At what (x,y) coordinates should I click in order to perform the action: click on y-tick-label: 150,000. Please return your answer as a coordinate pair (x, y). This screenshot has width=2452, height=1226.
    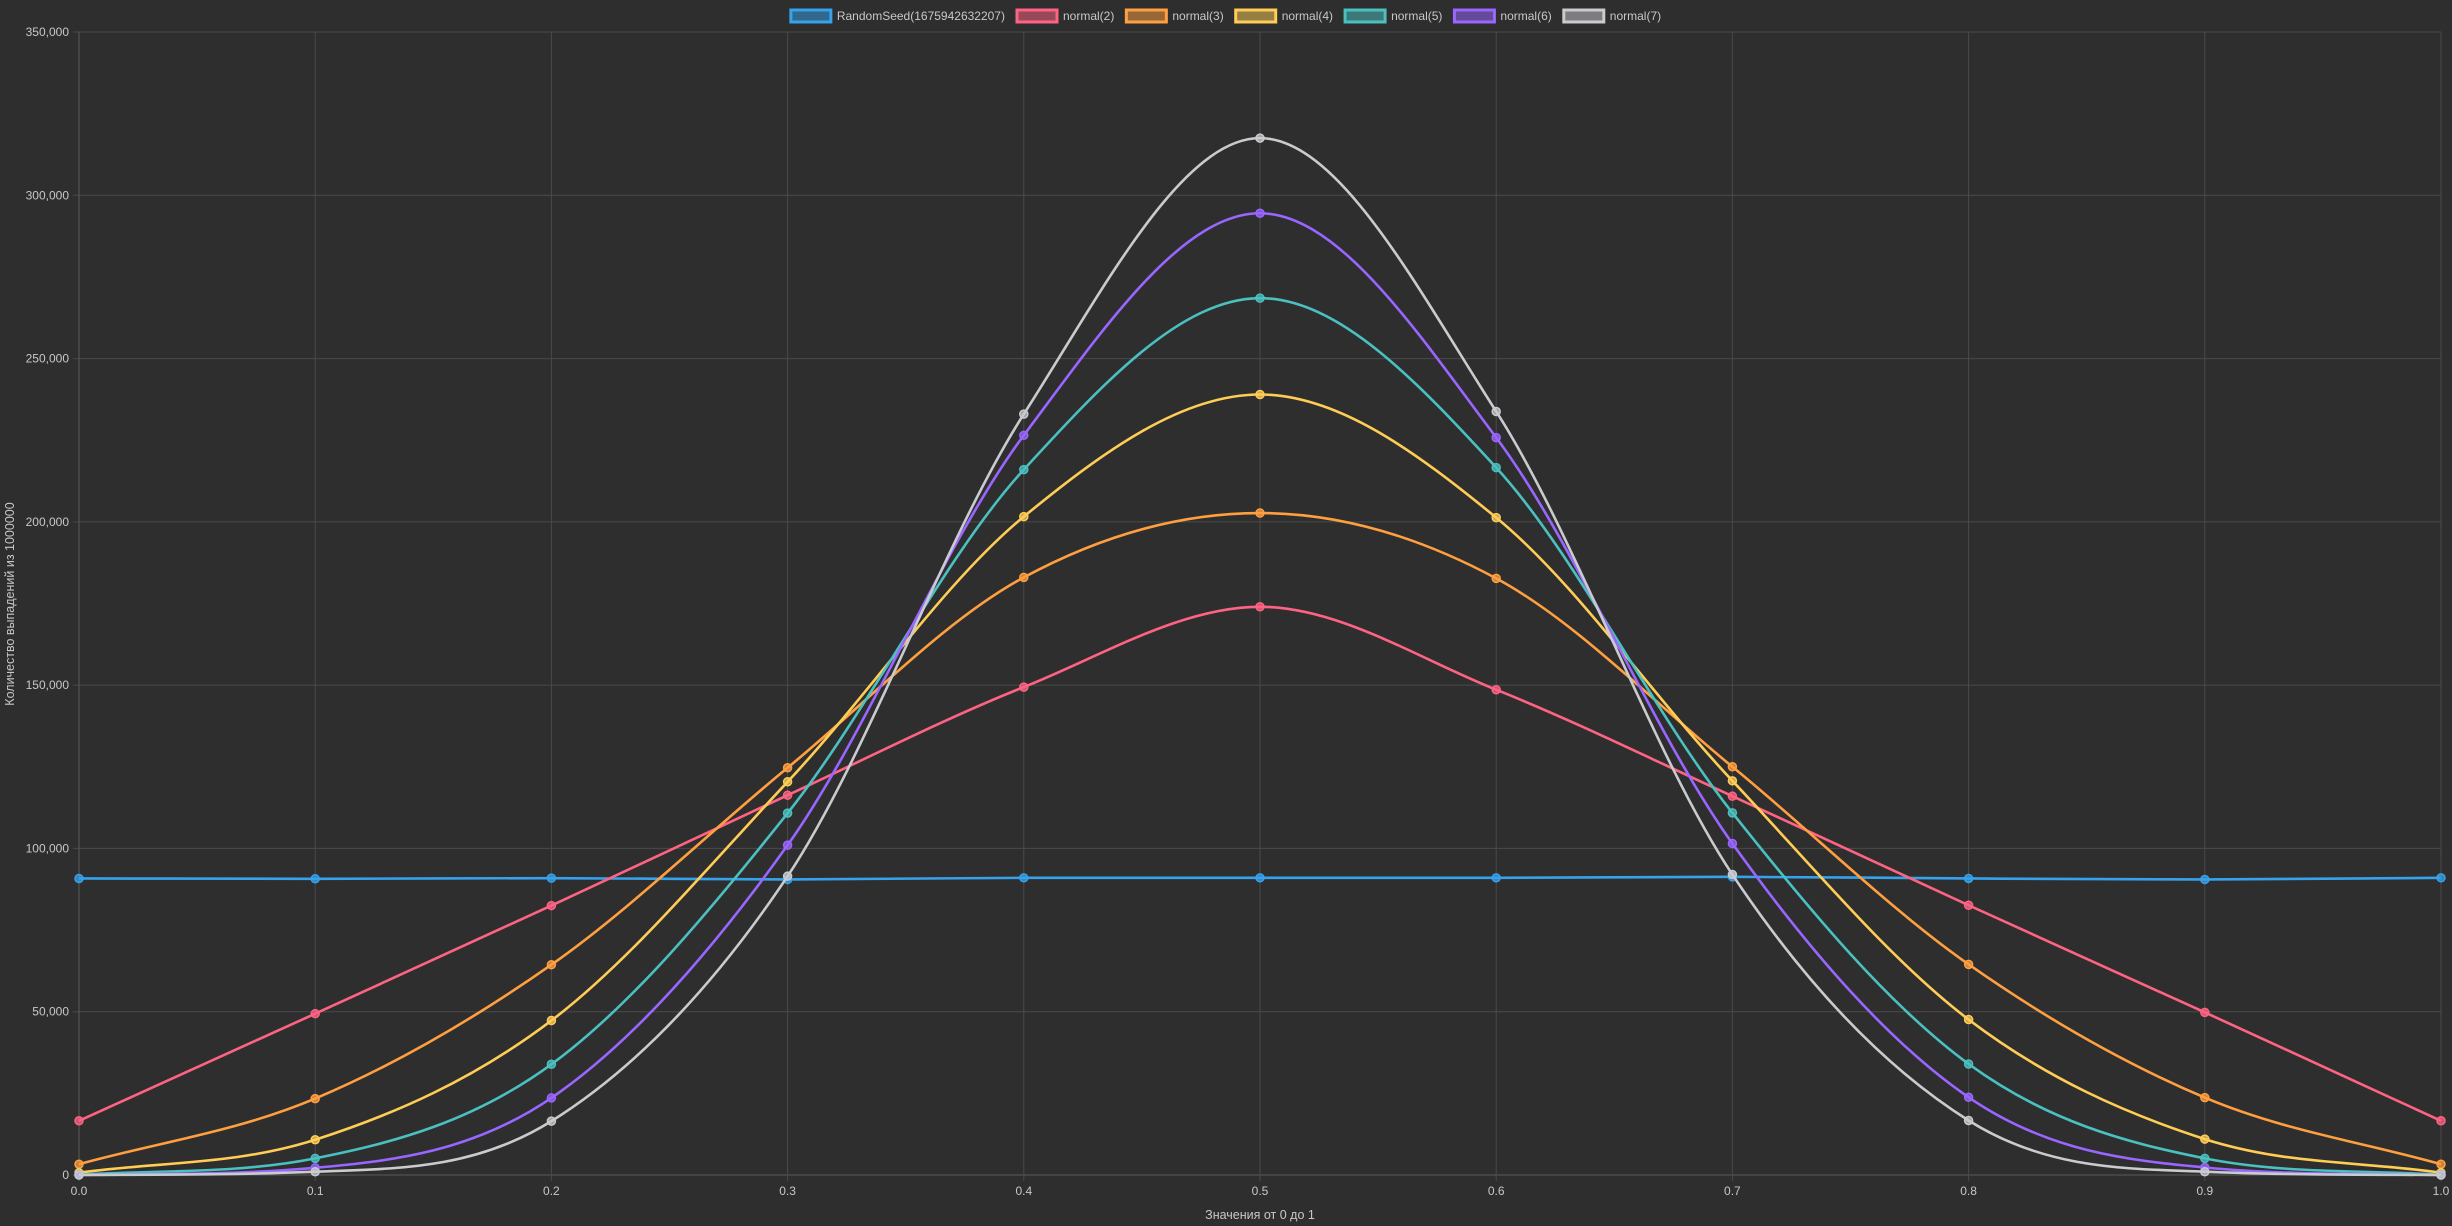
    Looking at the image, I should click on (48, 685).